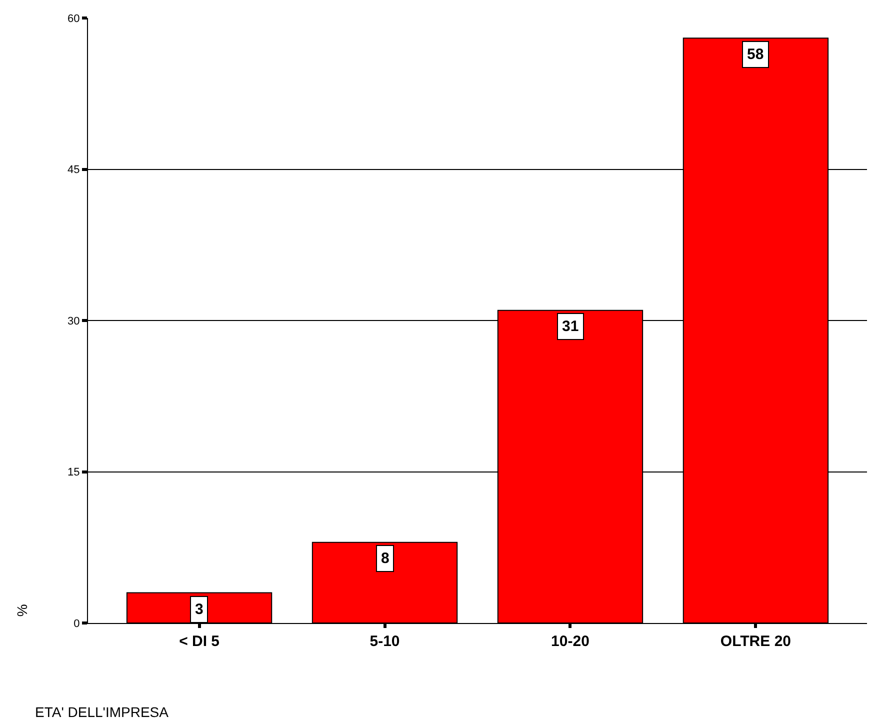 The height and width of the screenshot is (724, 869). I want to click on x-tick-label: OLTRE 20, so click(755, 641).